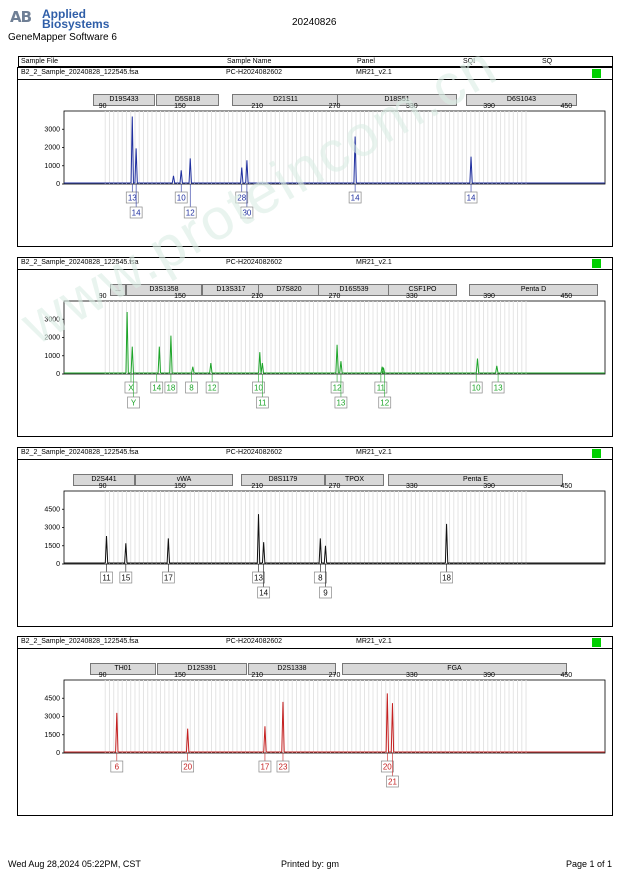  What do you see at coordinates (164, 290) in the screenshot?
I see `marker-label: D3S1358` at bounding box center [164, 290].